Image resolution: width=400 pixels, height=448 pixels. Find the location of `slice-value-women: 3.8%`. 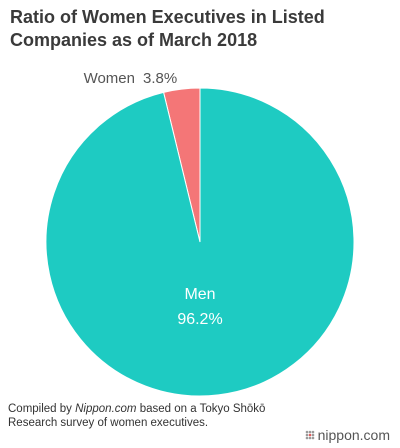

slice-value-women: 3.8% is located at coordinates (160, 78).